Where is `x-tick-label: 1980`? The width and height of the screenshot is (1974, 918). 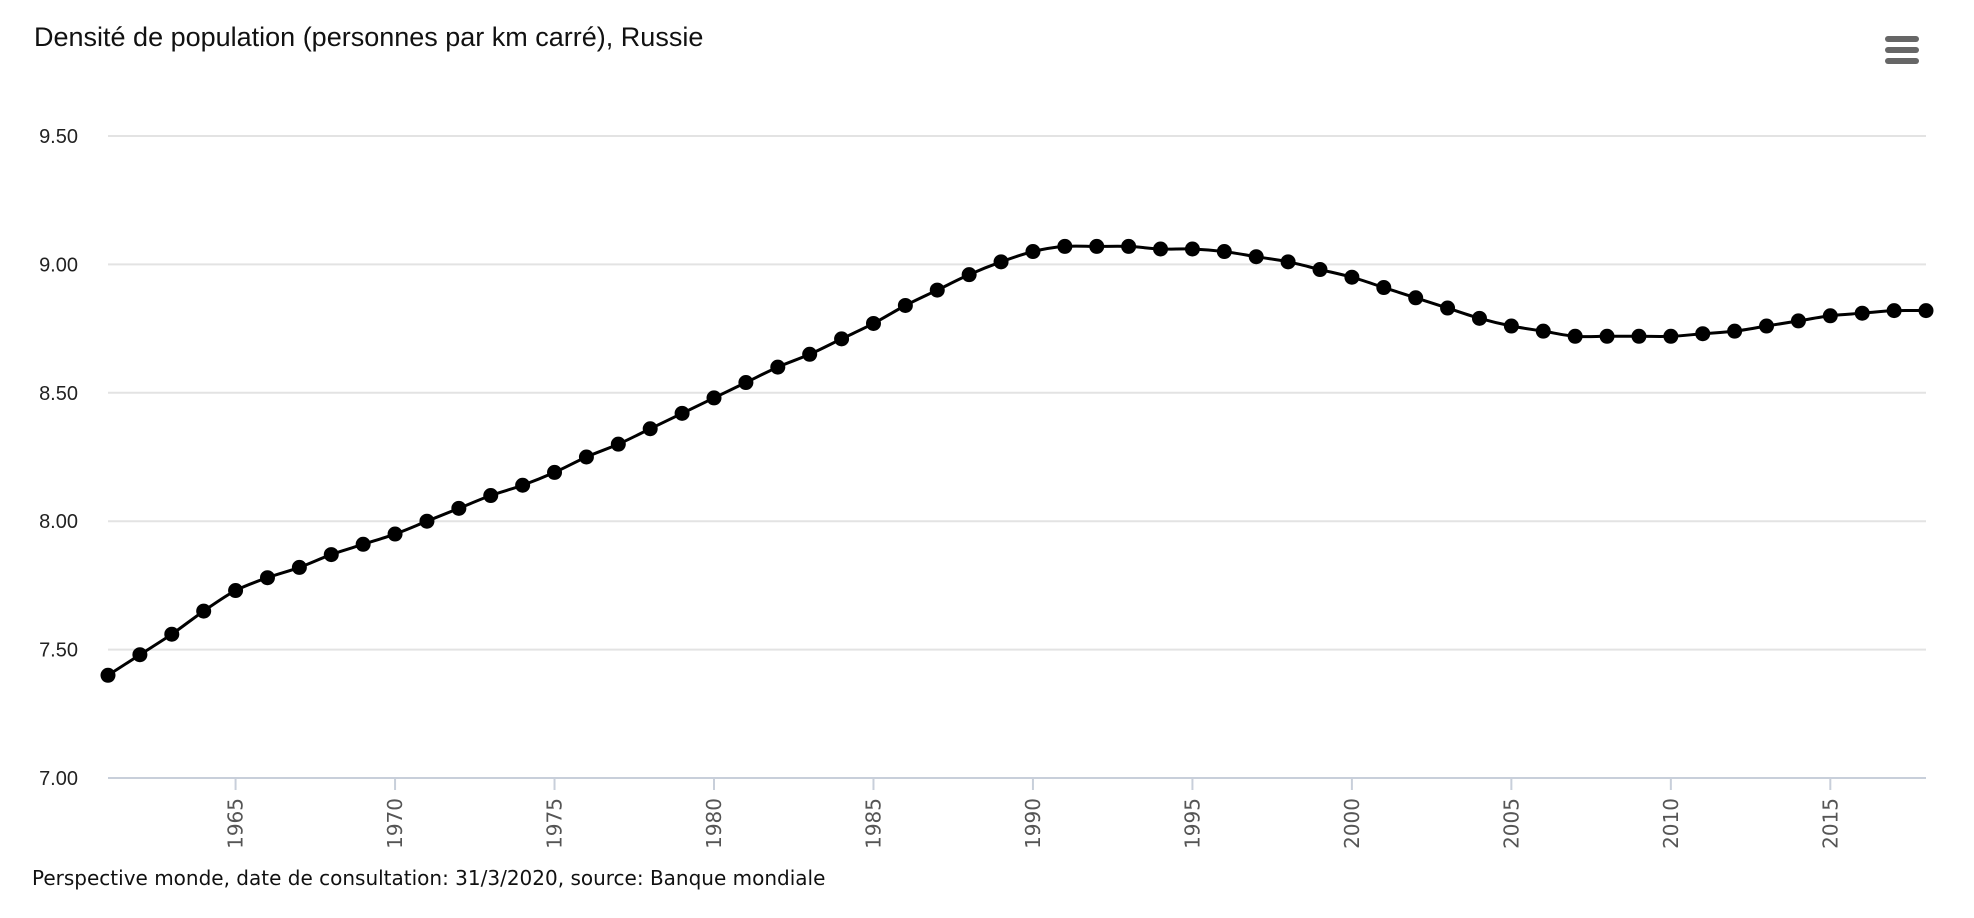 x-tick-label: 1980 is located at coordinates (714, 823).